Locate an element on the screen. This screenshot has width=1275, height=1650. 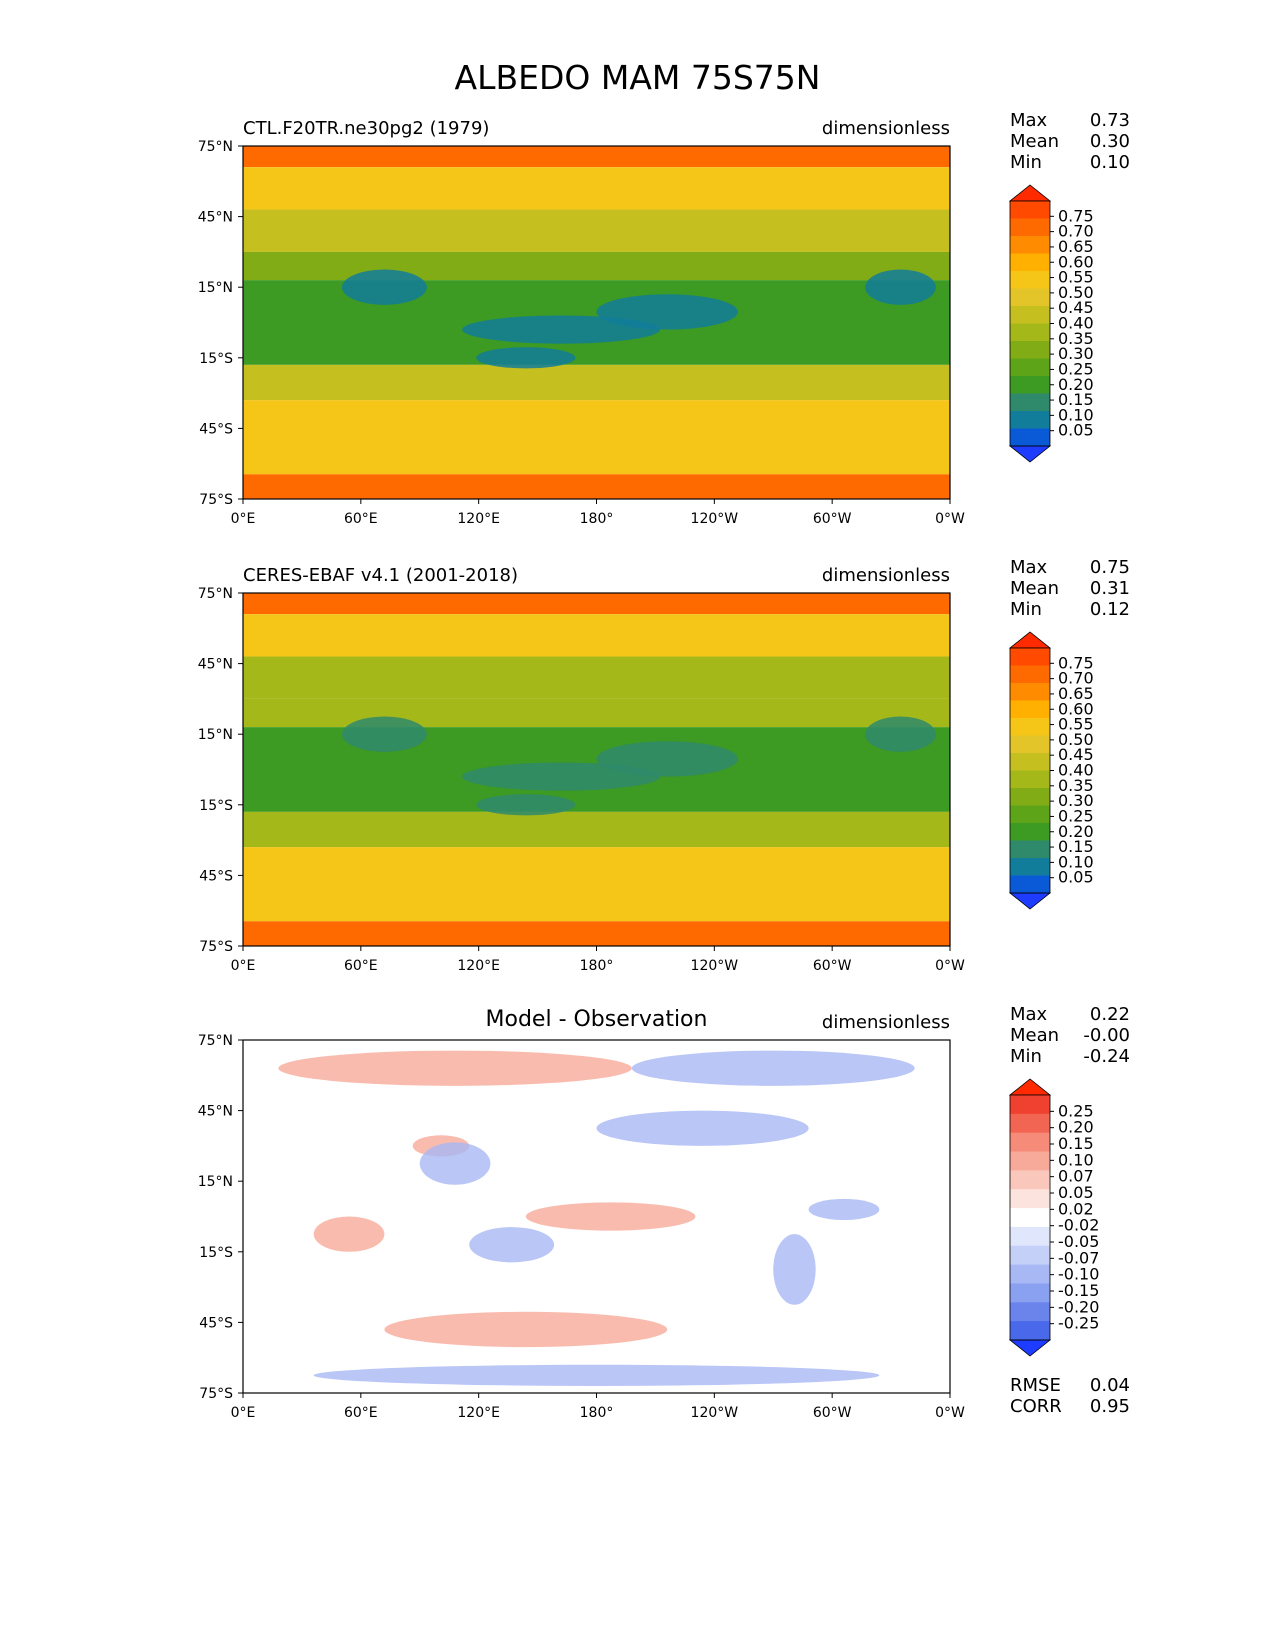
stat-name: Mean is located at coordinates (1035, 141).